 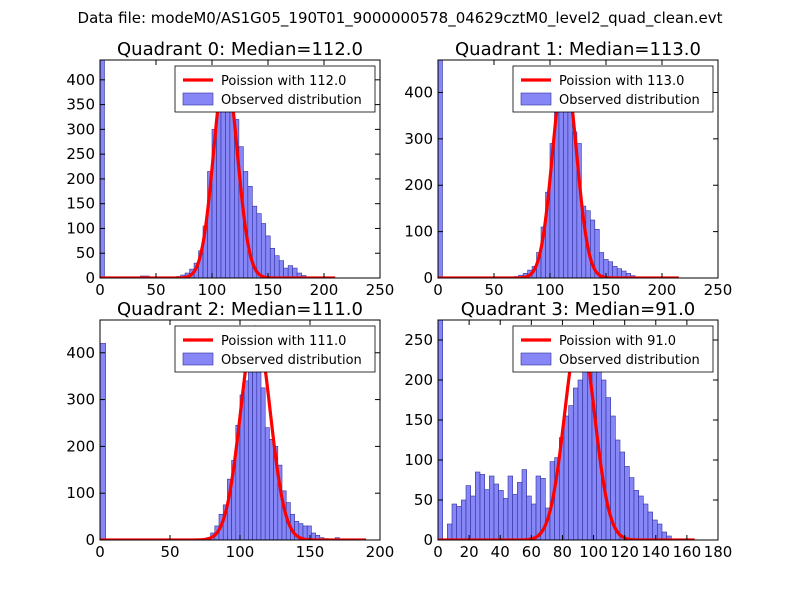 What do you see at coordinates (423, 500) in the screenshot?
I see `y-tick-label: 50` at bounding box center [423, 500].